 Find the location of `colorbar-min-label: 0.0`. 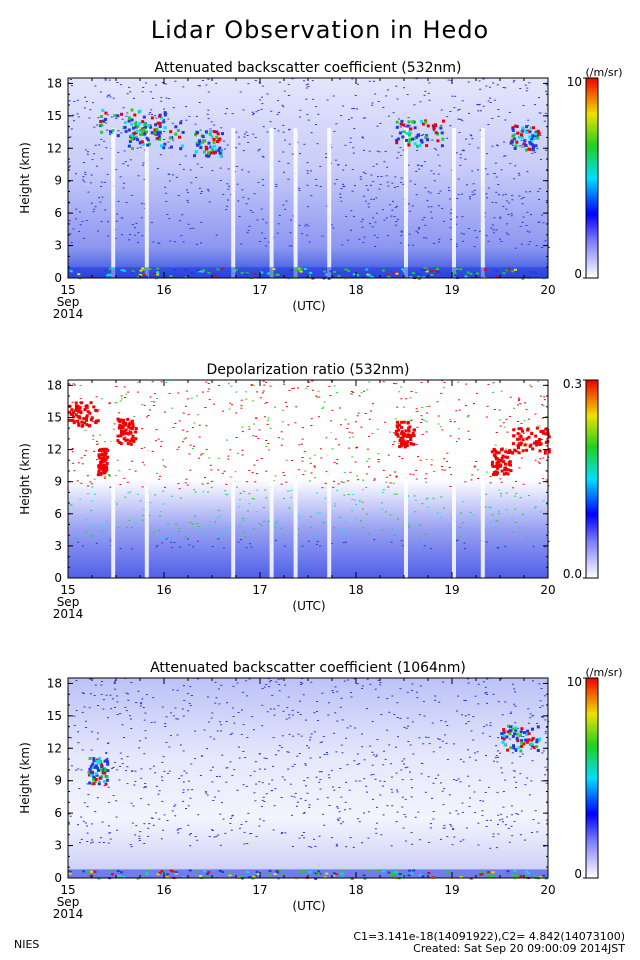

colorbar-min-label: 0.0 is located at coordinates (572, 574).